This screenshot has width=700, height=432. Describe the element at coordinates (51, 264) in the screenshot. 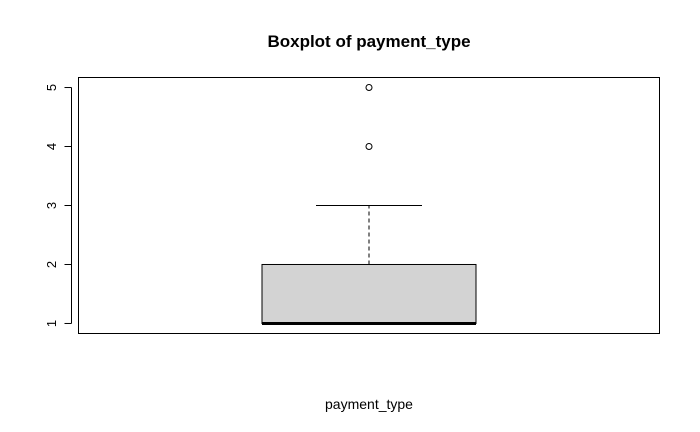

I see `y-tick-label: 2` at that location.